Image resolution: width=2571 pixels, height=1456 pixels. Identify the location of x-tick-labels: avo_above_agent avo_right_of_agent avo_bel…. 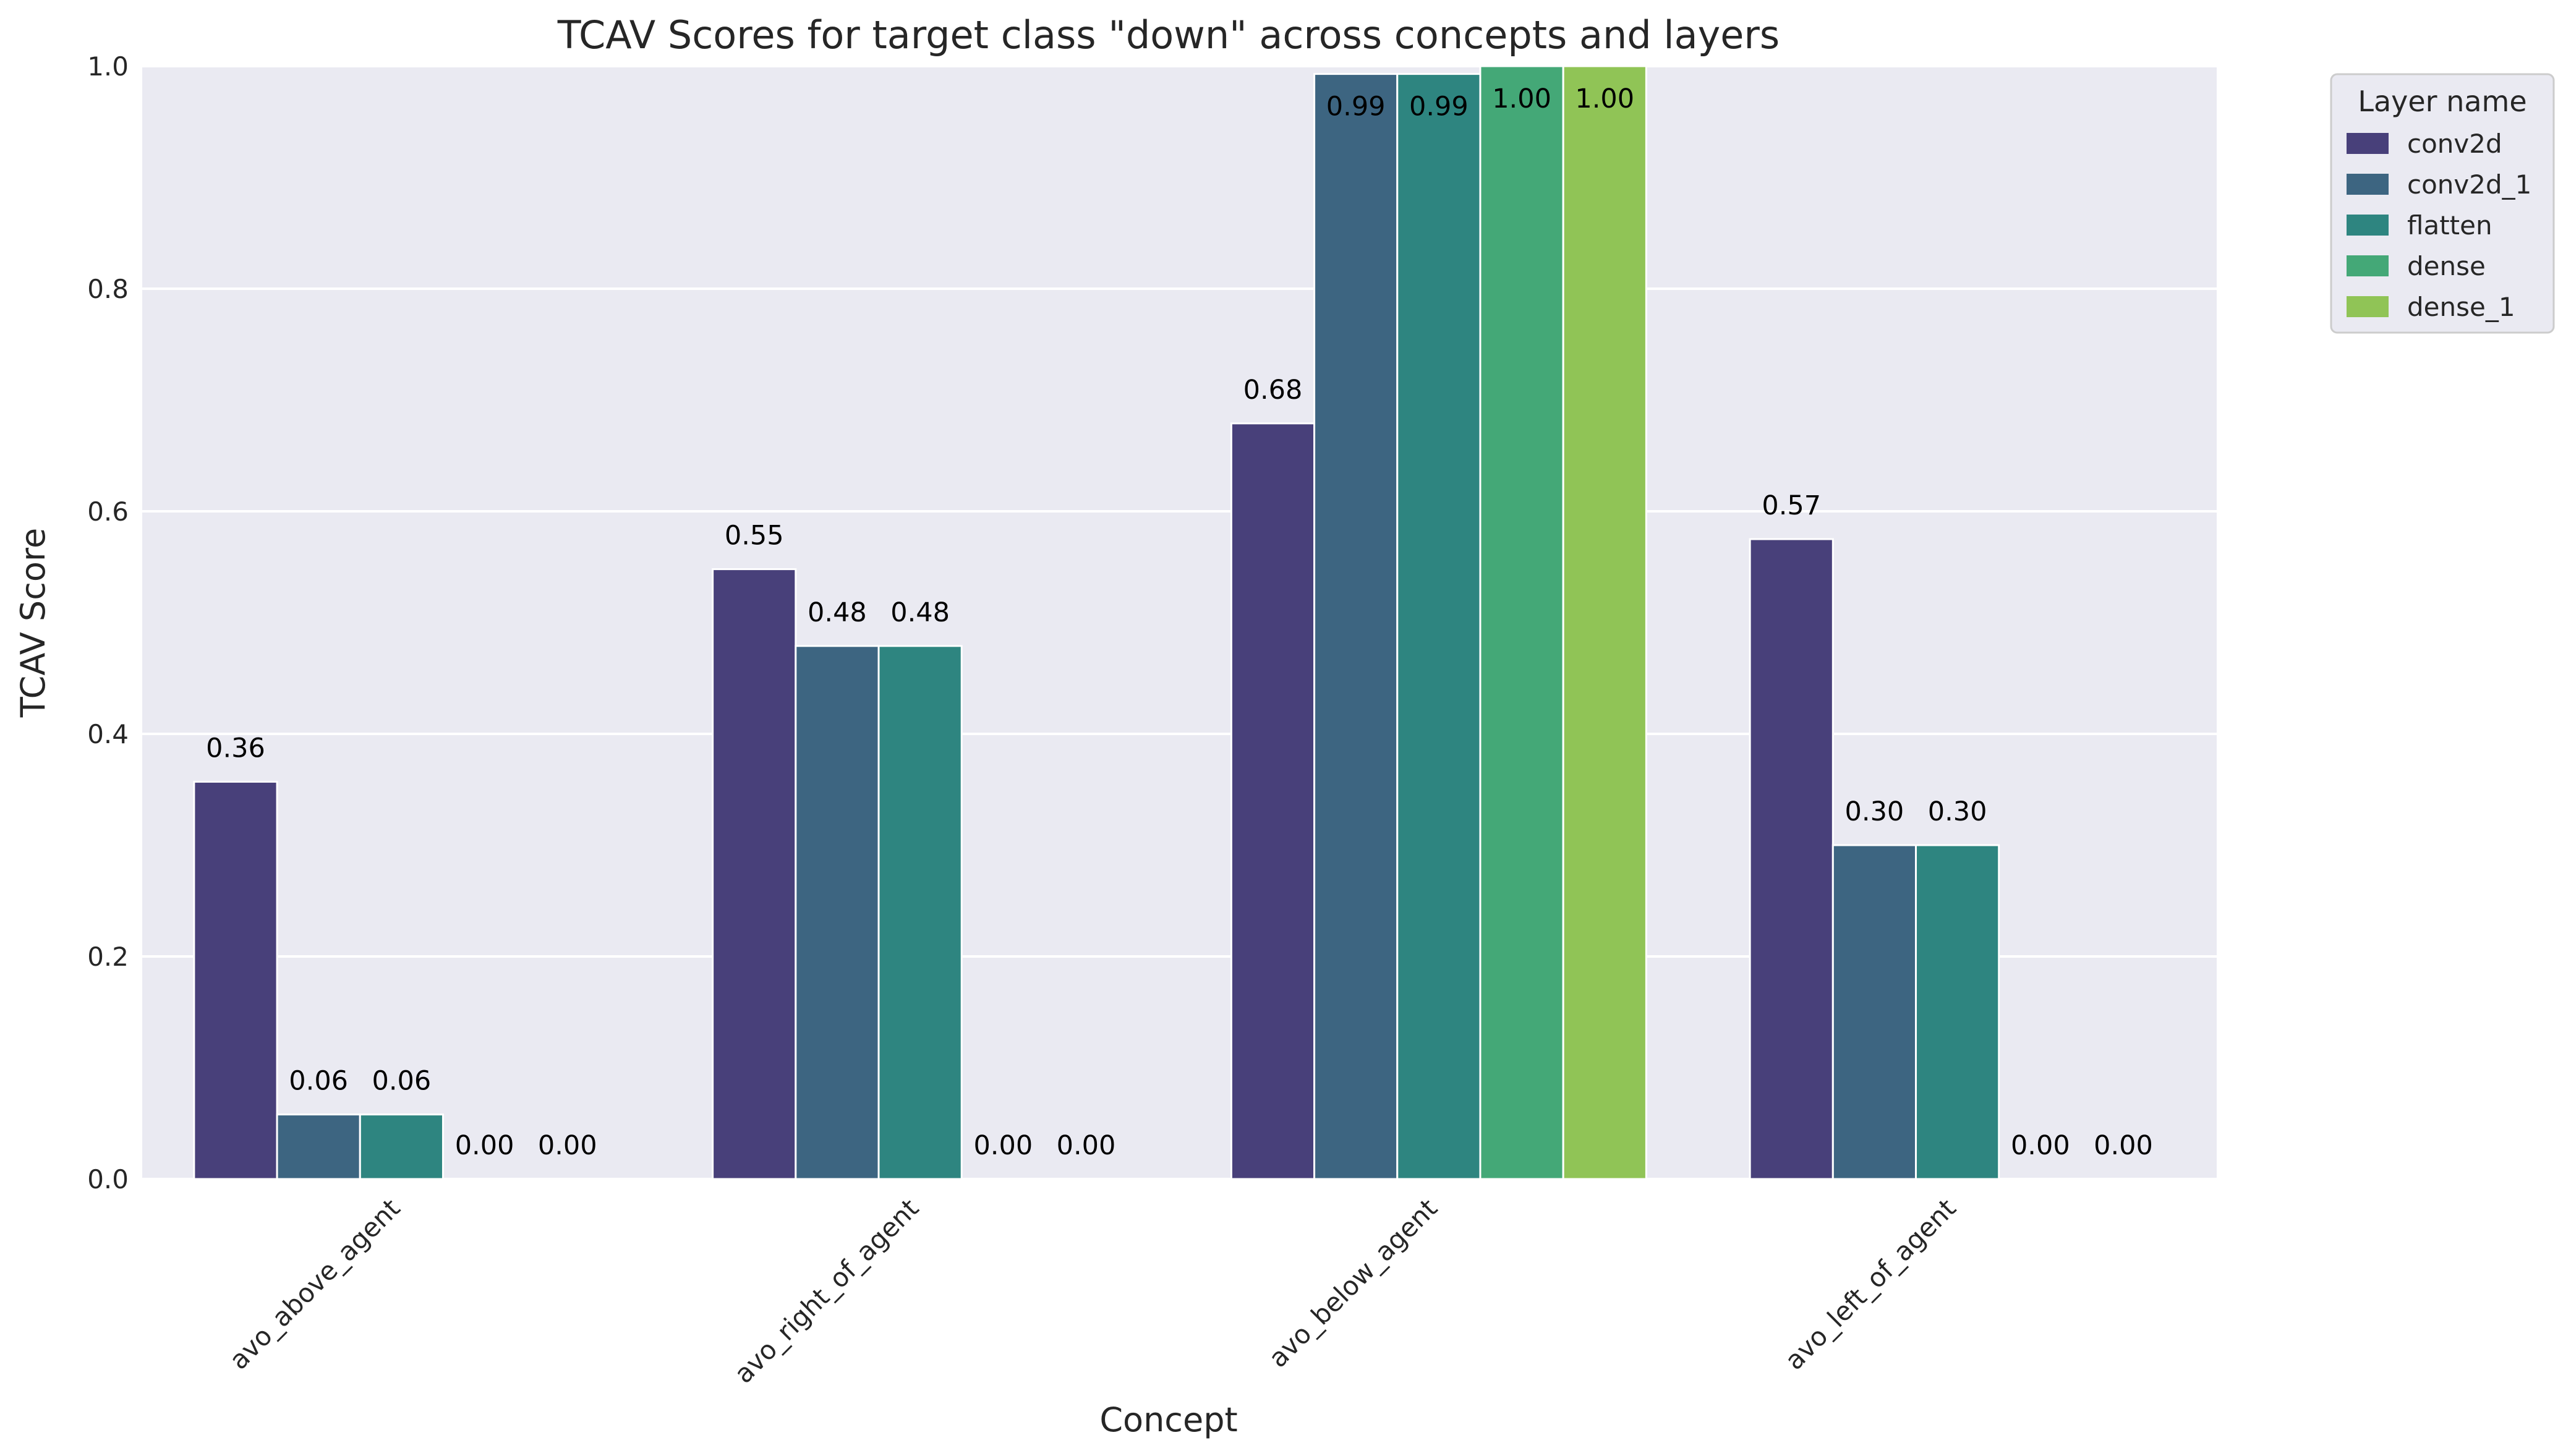
(1092, 1291).